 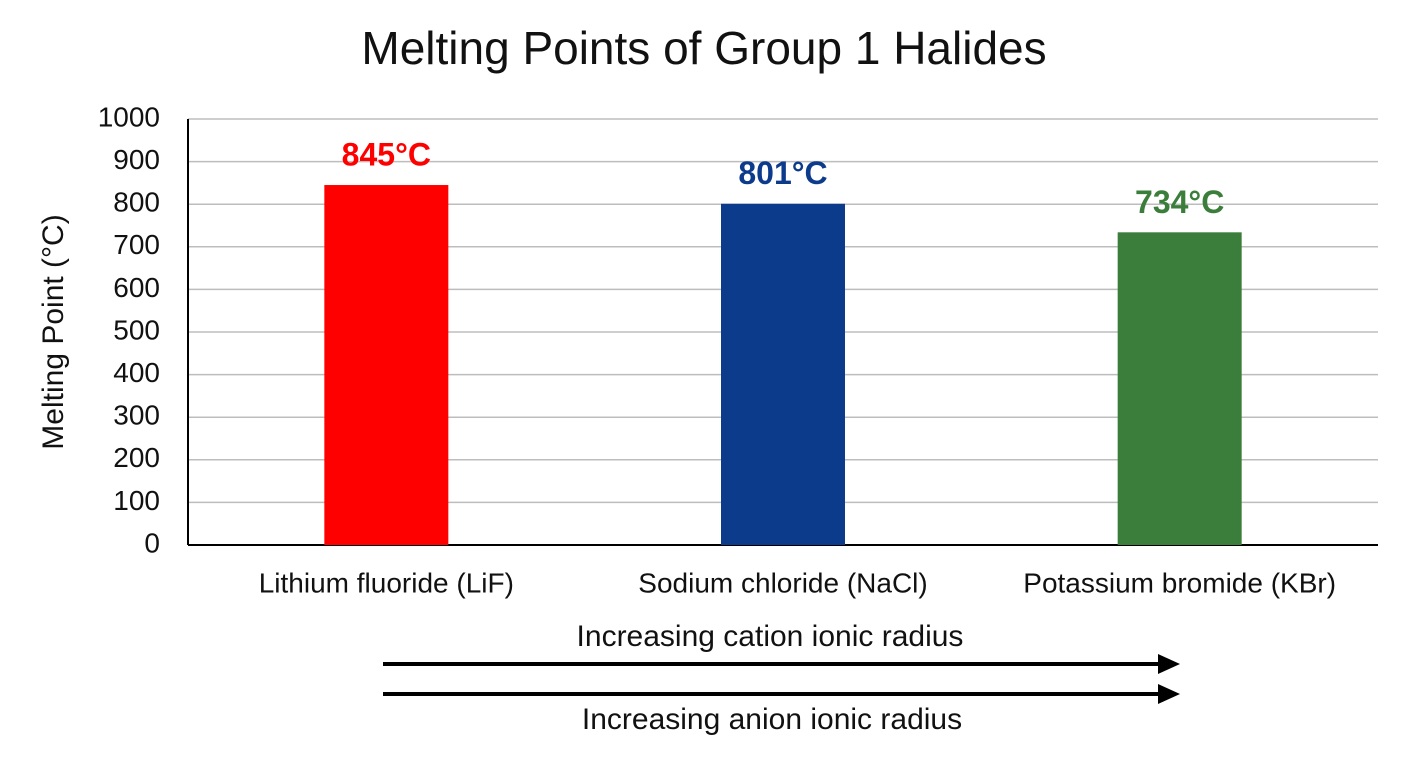 What do you see at coordinates (1179, 582) in the screenshot?
I see `x-tick-label: Potassium bromide (KBr)` at bounding box center [1179, 582].